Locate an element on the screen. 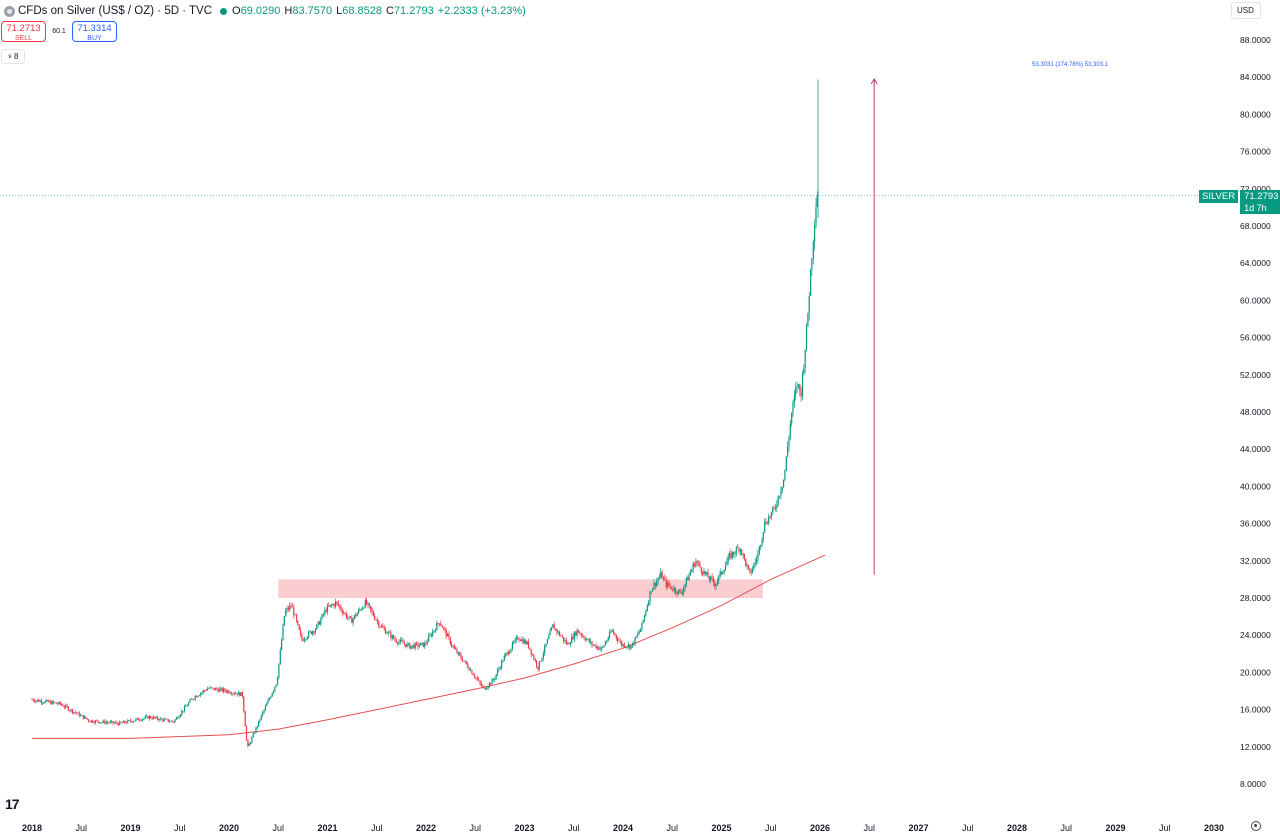 This screenshot has width=1280, height=836. tradingview-logo-icon: 17 is located at coordinates (12, 804).